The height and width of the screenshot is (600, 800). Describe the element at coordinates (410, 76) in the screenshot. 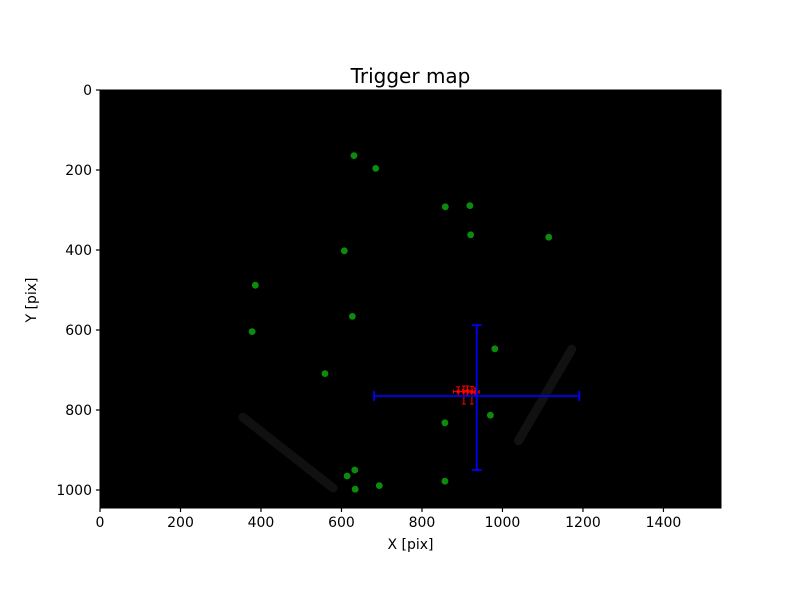

I see `chart-title: Trigger map` at that location.